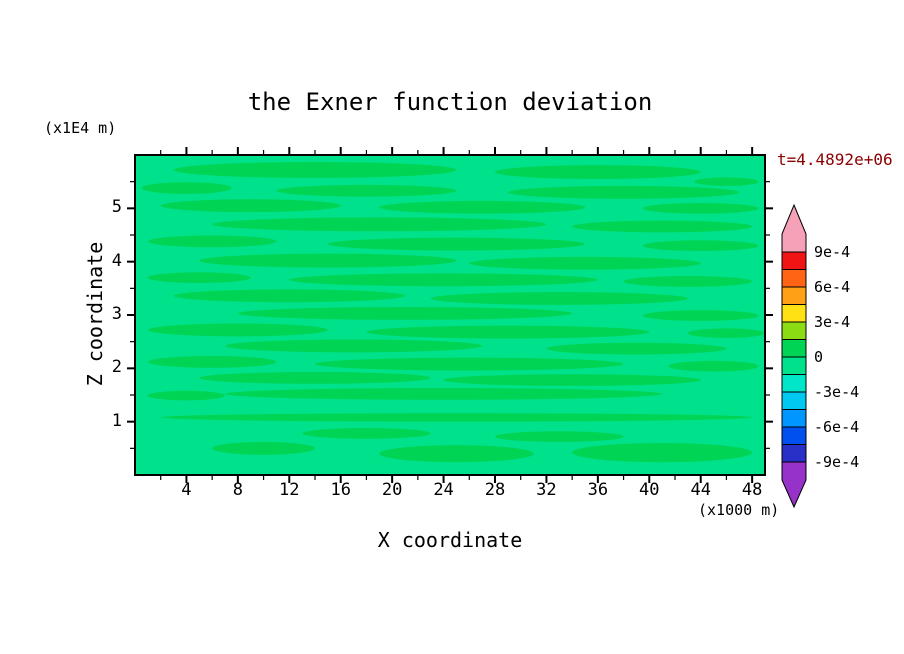 The width and height of the screenshot is (904, 654). Describe the element at coordinates (835, 159) in the screenshot. I see `time-annotation: t=4.4892e+06` at that location.